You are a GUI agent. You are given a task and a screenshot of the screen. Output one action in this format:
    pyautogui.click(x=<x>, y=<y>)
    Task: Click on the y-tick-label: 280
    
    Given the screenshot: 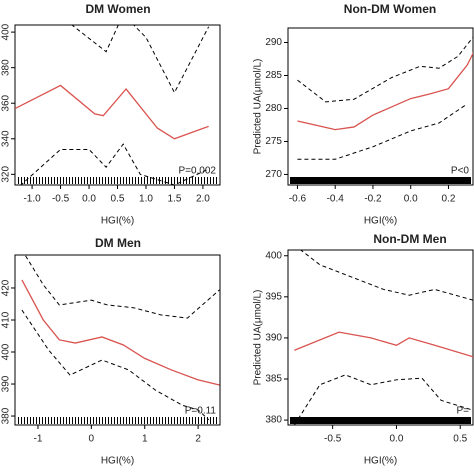 What is the action you would take?
    pyautogui.click(x=273, y=108)
    